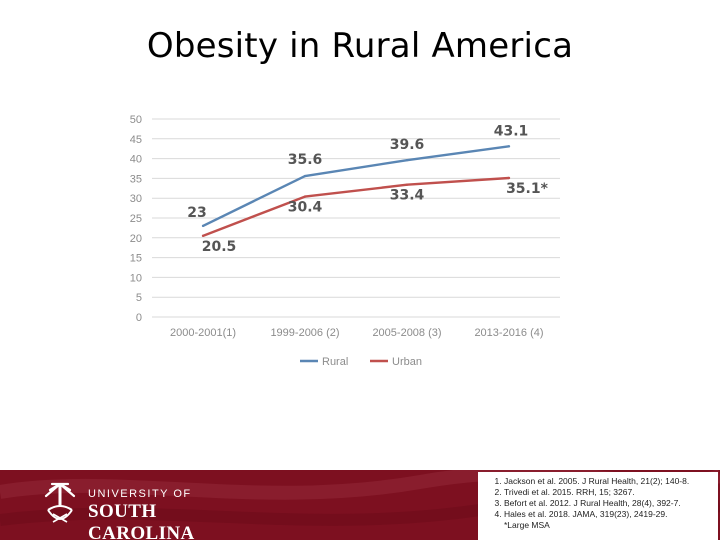 The width and height of the screenshot is (720, 545). Describe the element at coordinates (360, 46) in the screenshot. I see `slide-title: Obesity in Rural America` at that location.